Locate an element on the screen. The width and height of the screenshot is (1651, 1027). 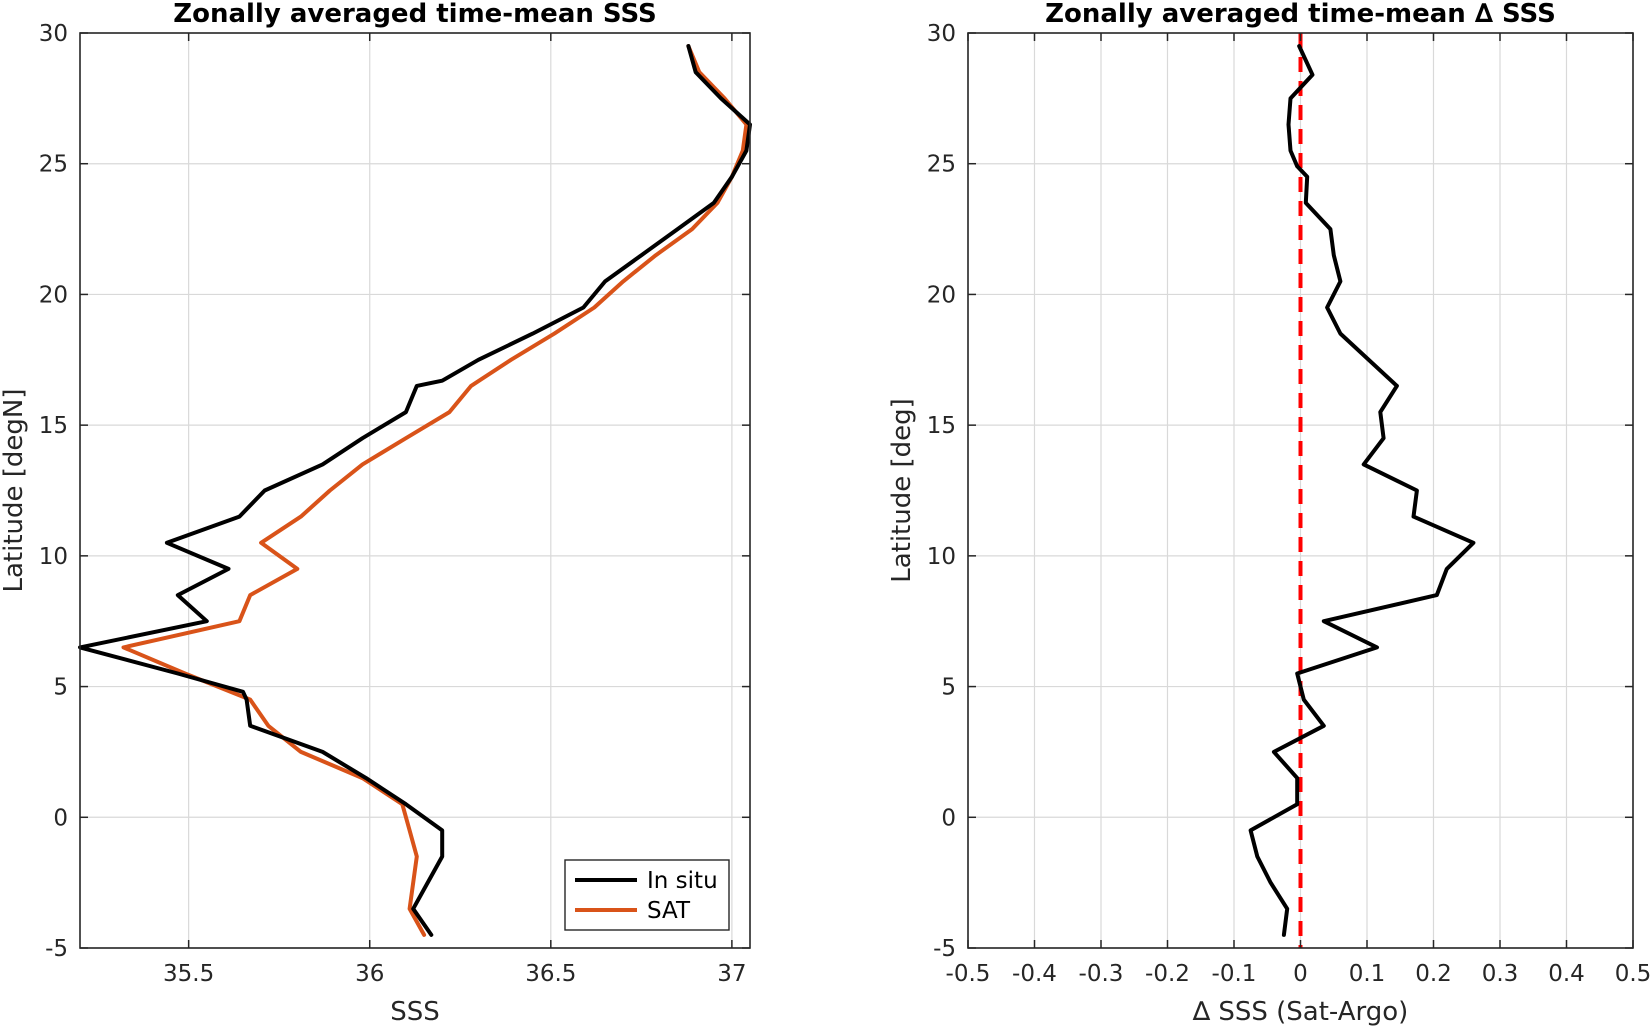
x-tick-label: -0.4 is located at coordinates (1034, 974).